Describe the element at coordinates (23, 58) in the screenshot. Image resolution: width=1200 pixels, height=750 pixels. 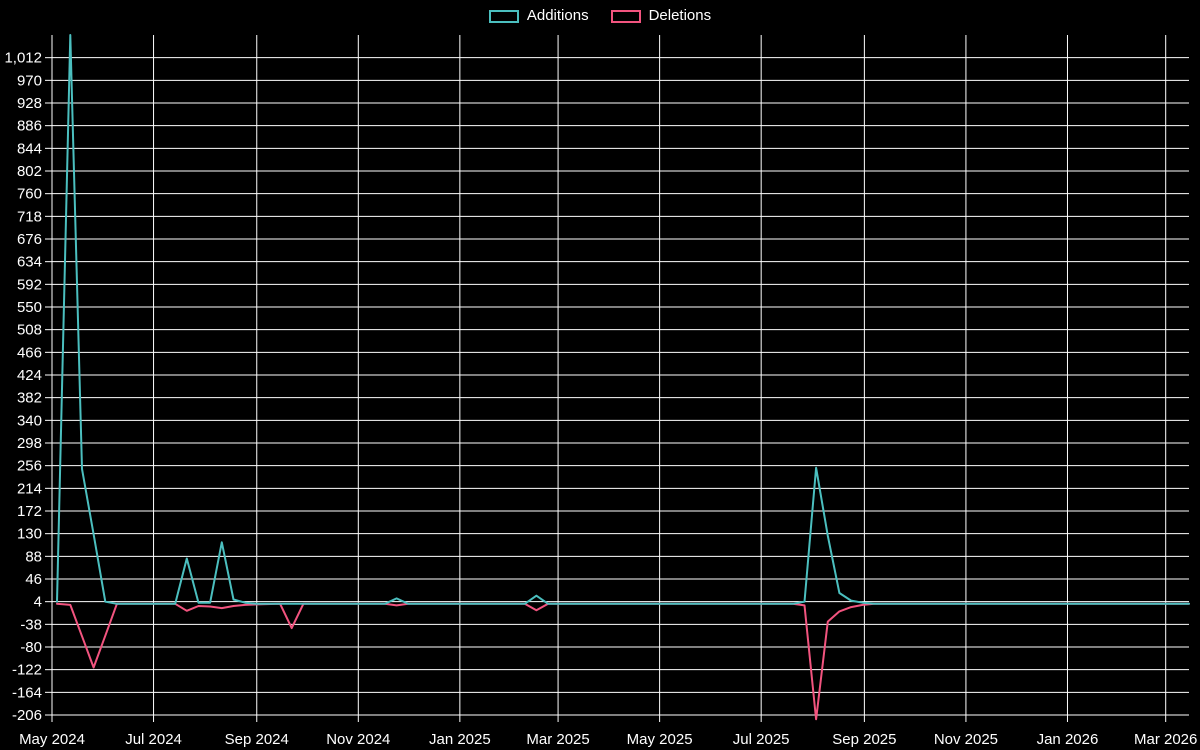
I see `y-tick-label: 1,012` at that location.